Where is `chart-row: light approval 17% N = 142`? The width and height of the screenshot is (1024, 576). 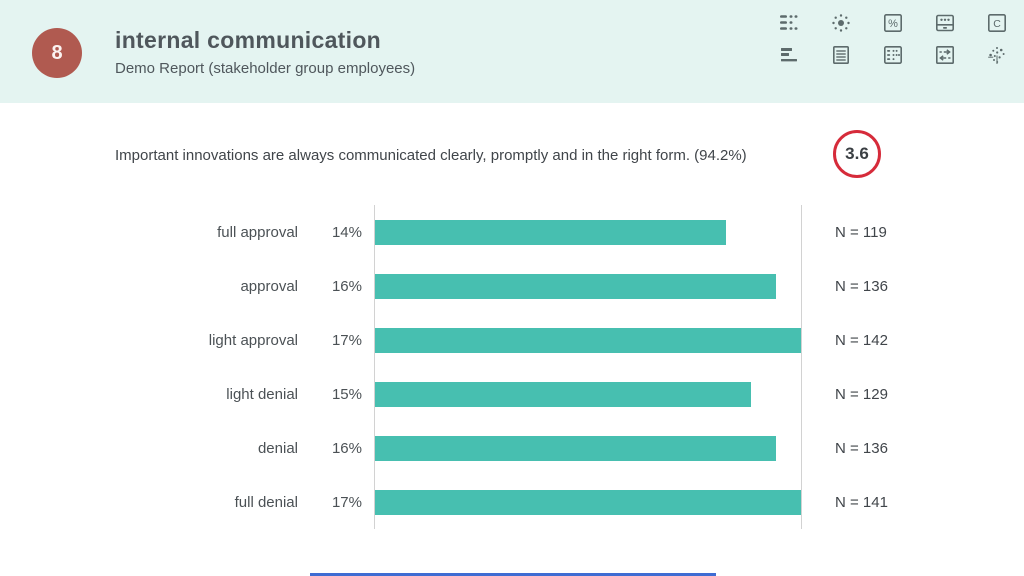 chart-row: light approval 17% N = 142 is located at coordinates (512, 340).